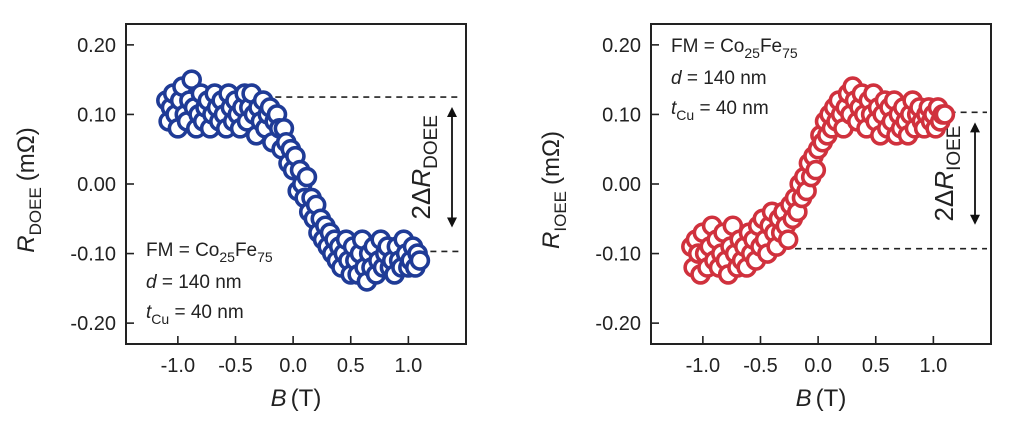  What do you see at coordinates (560, 211) in the screenshot?
I see `y-axis-sub: IOEE` at bounding box center [560, 211].